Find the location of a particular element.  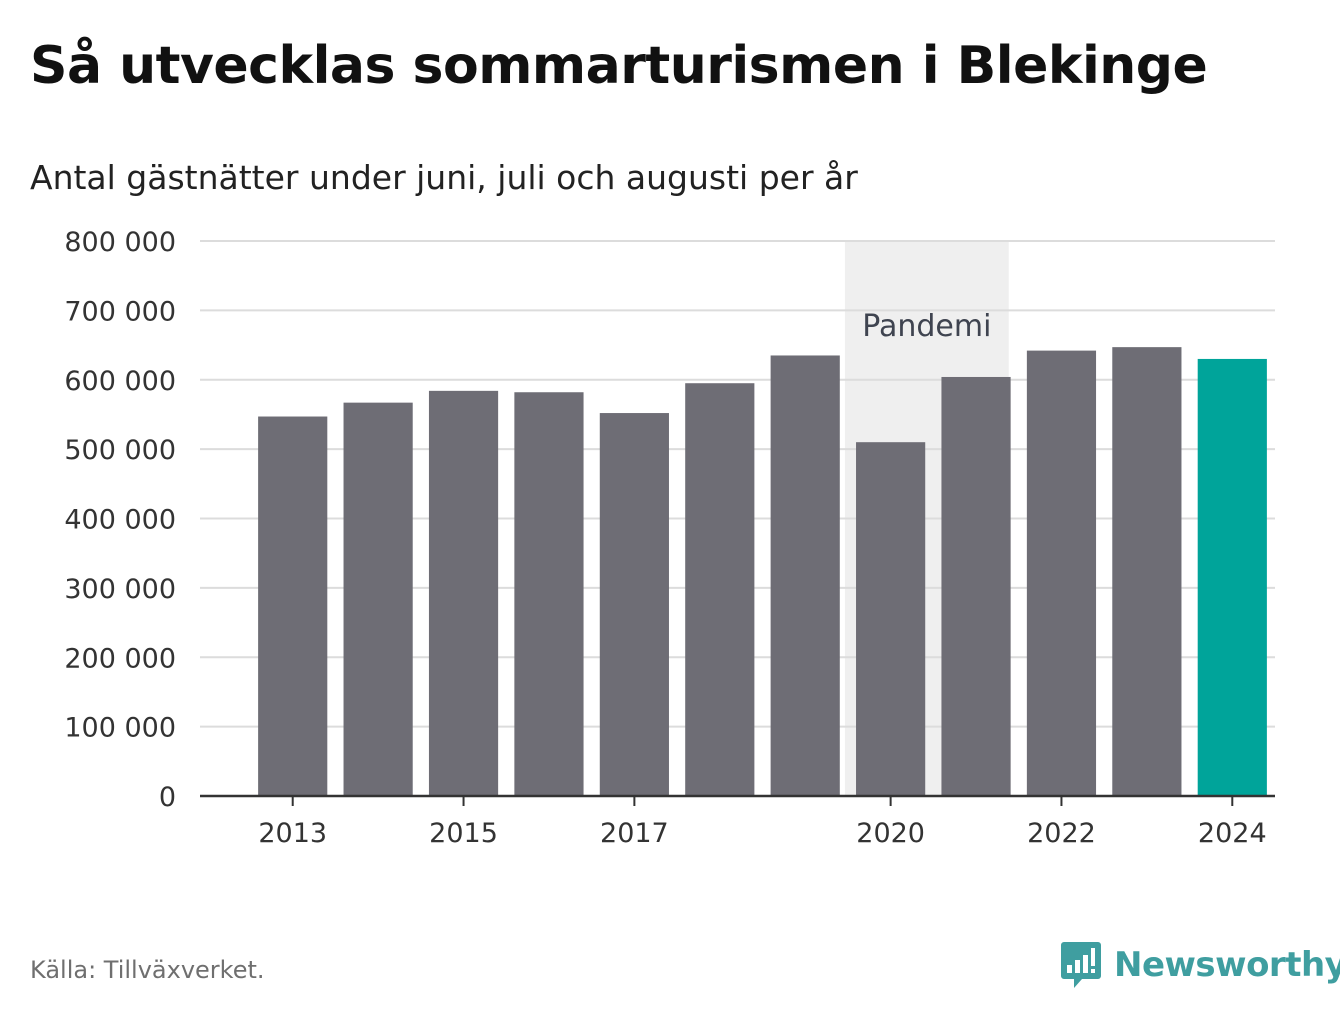

y-tick-label: 100 000 is located at coordinates (120, 728).